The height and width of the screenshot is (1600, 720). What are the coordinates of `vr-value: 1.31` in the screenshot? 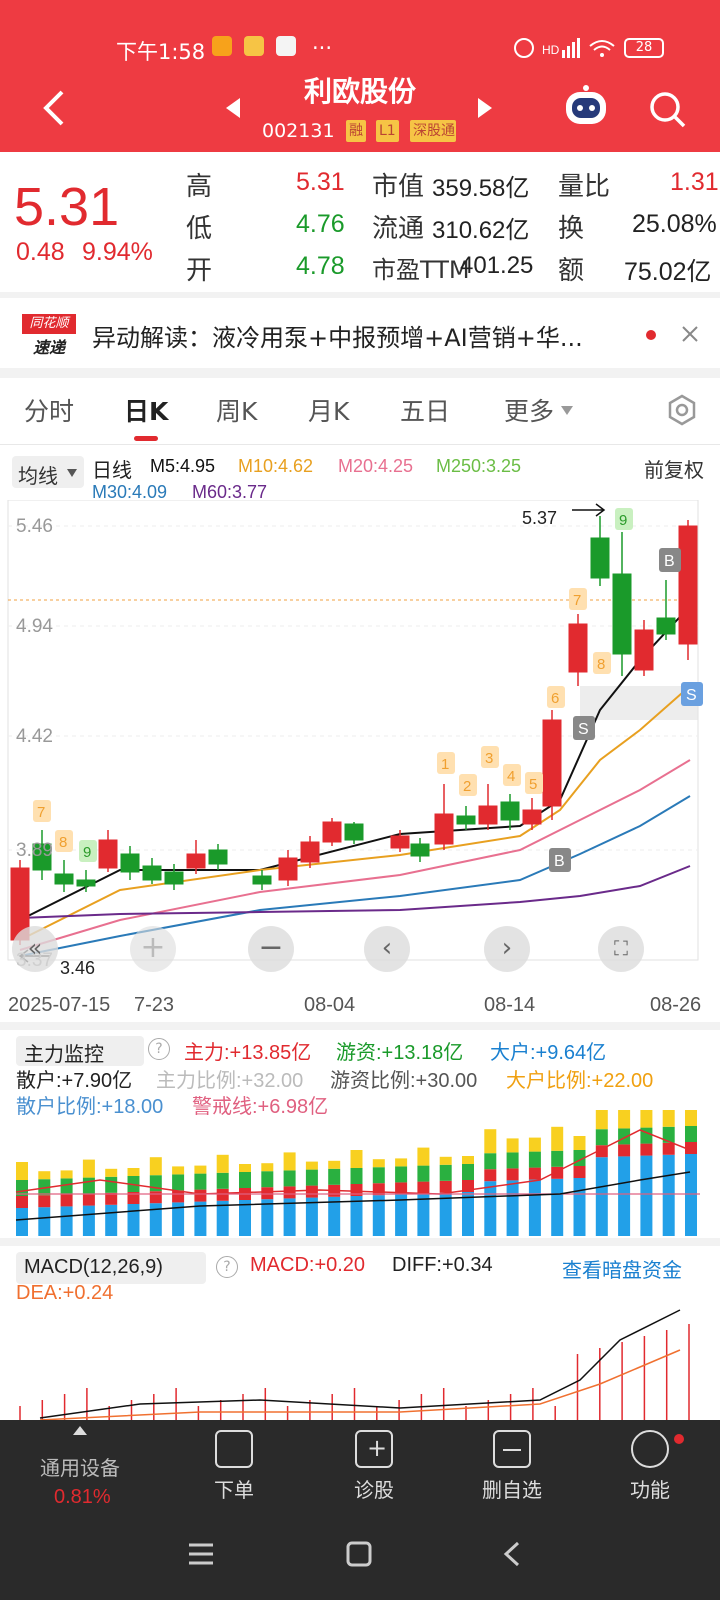 It's located at (694, 182).